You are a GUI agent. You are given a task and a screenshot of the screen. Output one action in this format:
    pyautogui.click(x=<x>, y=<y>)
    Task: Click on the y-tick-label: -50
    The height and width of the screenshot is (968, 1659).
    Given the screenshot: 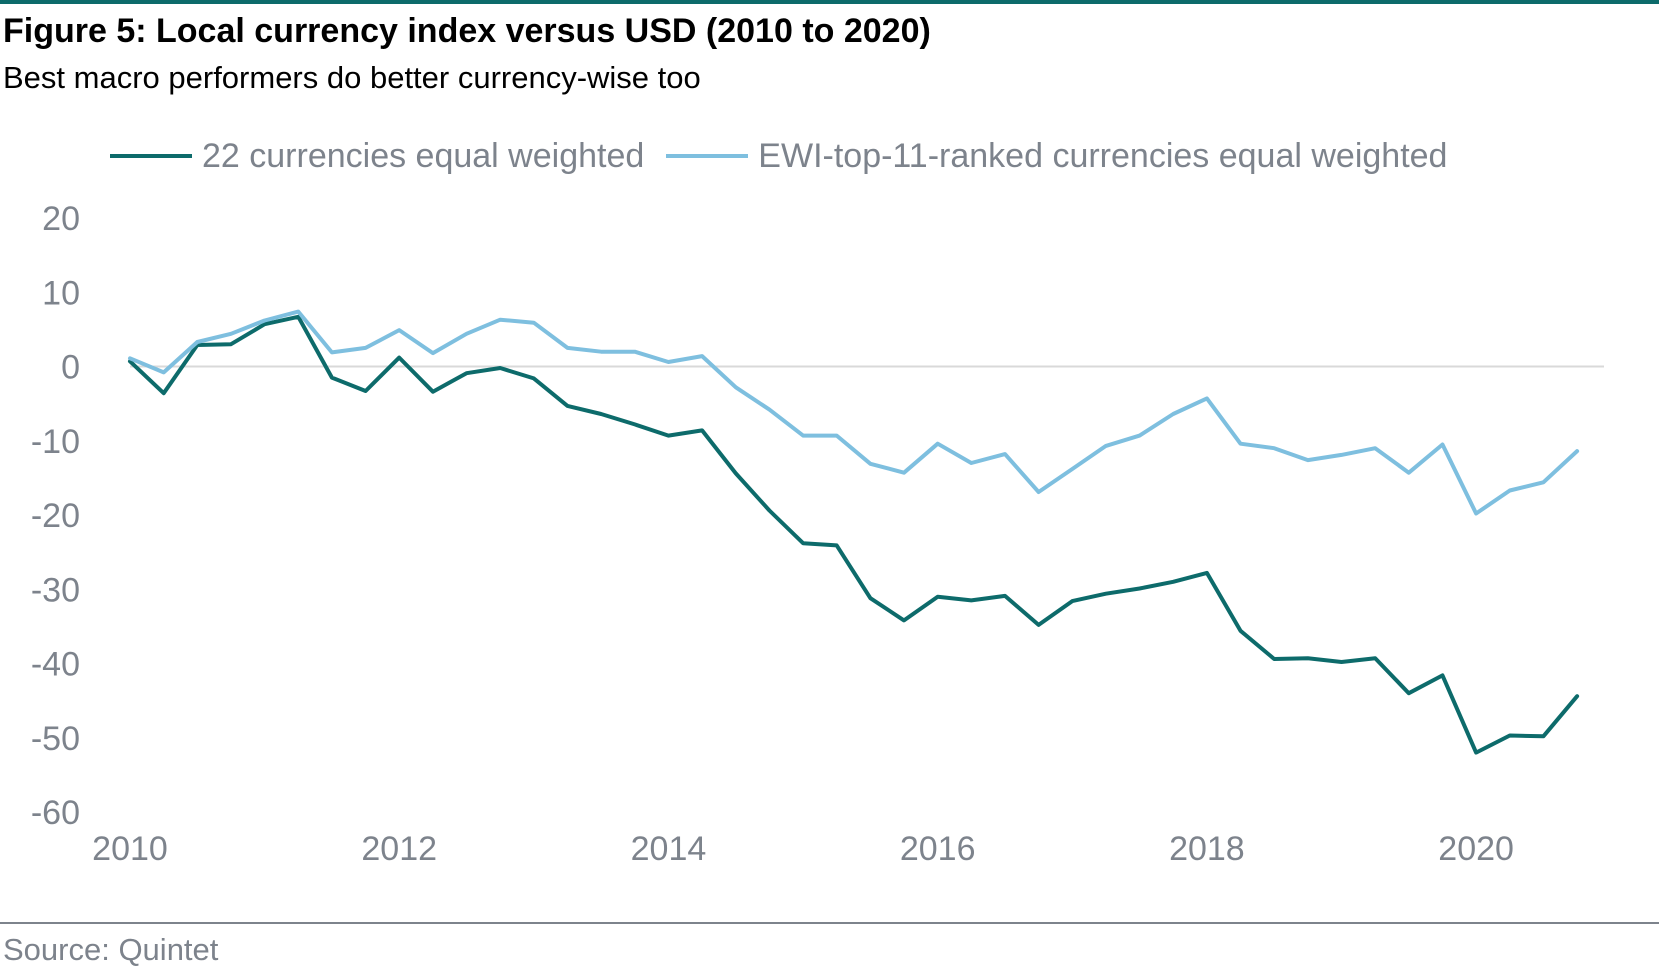 What is the action you would take?
    pyautogui.click(x=55, y=739)
    